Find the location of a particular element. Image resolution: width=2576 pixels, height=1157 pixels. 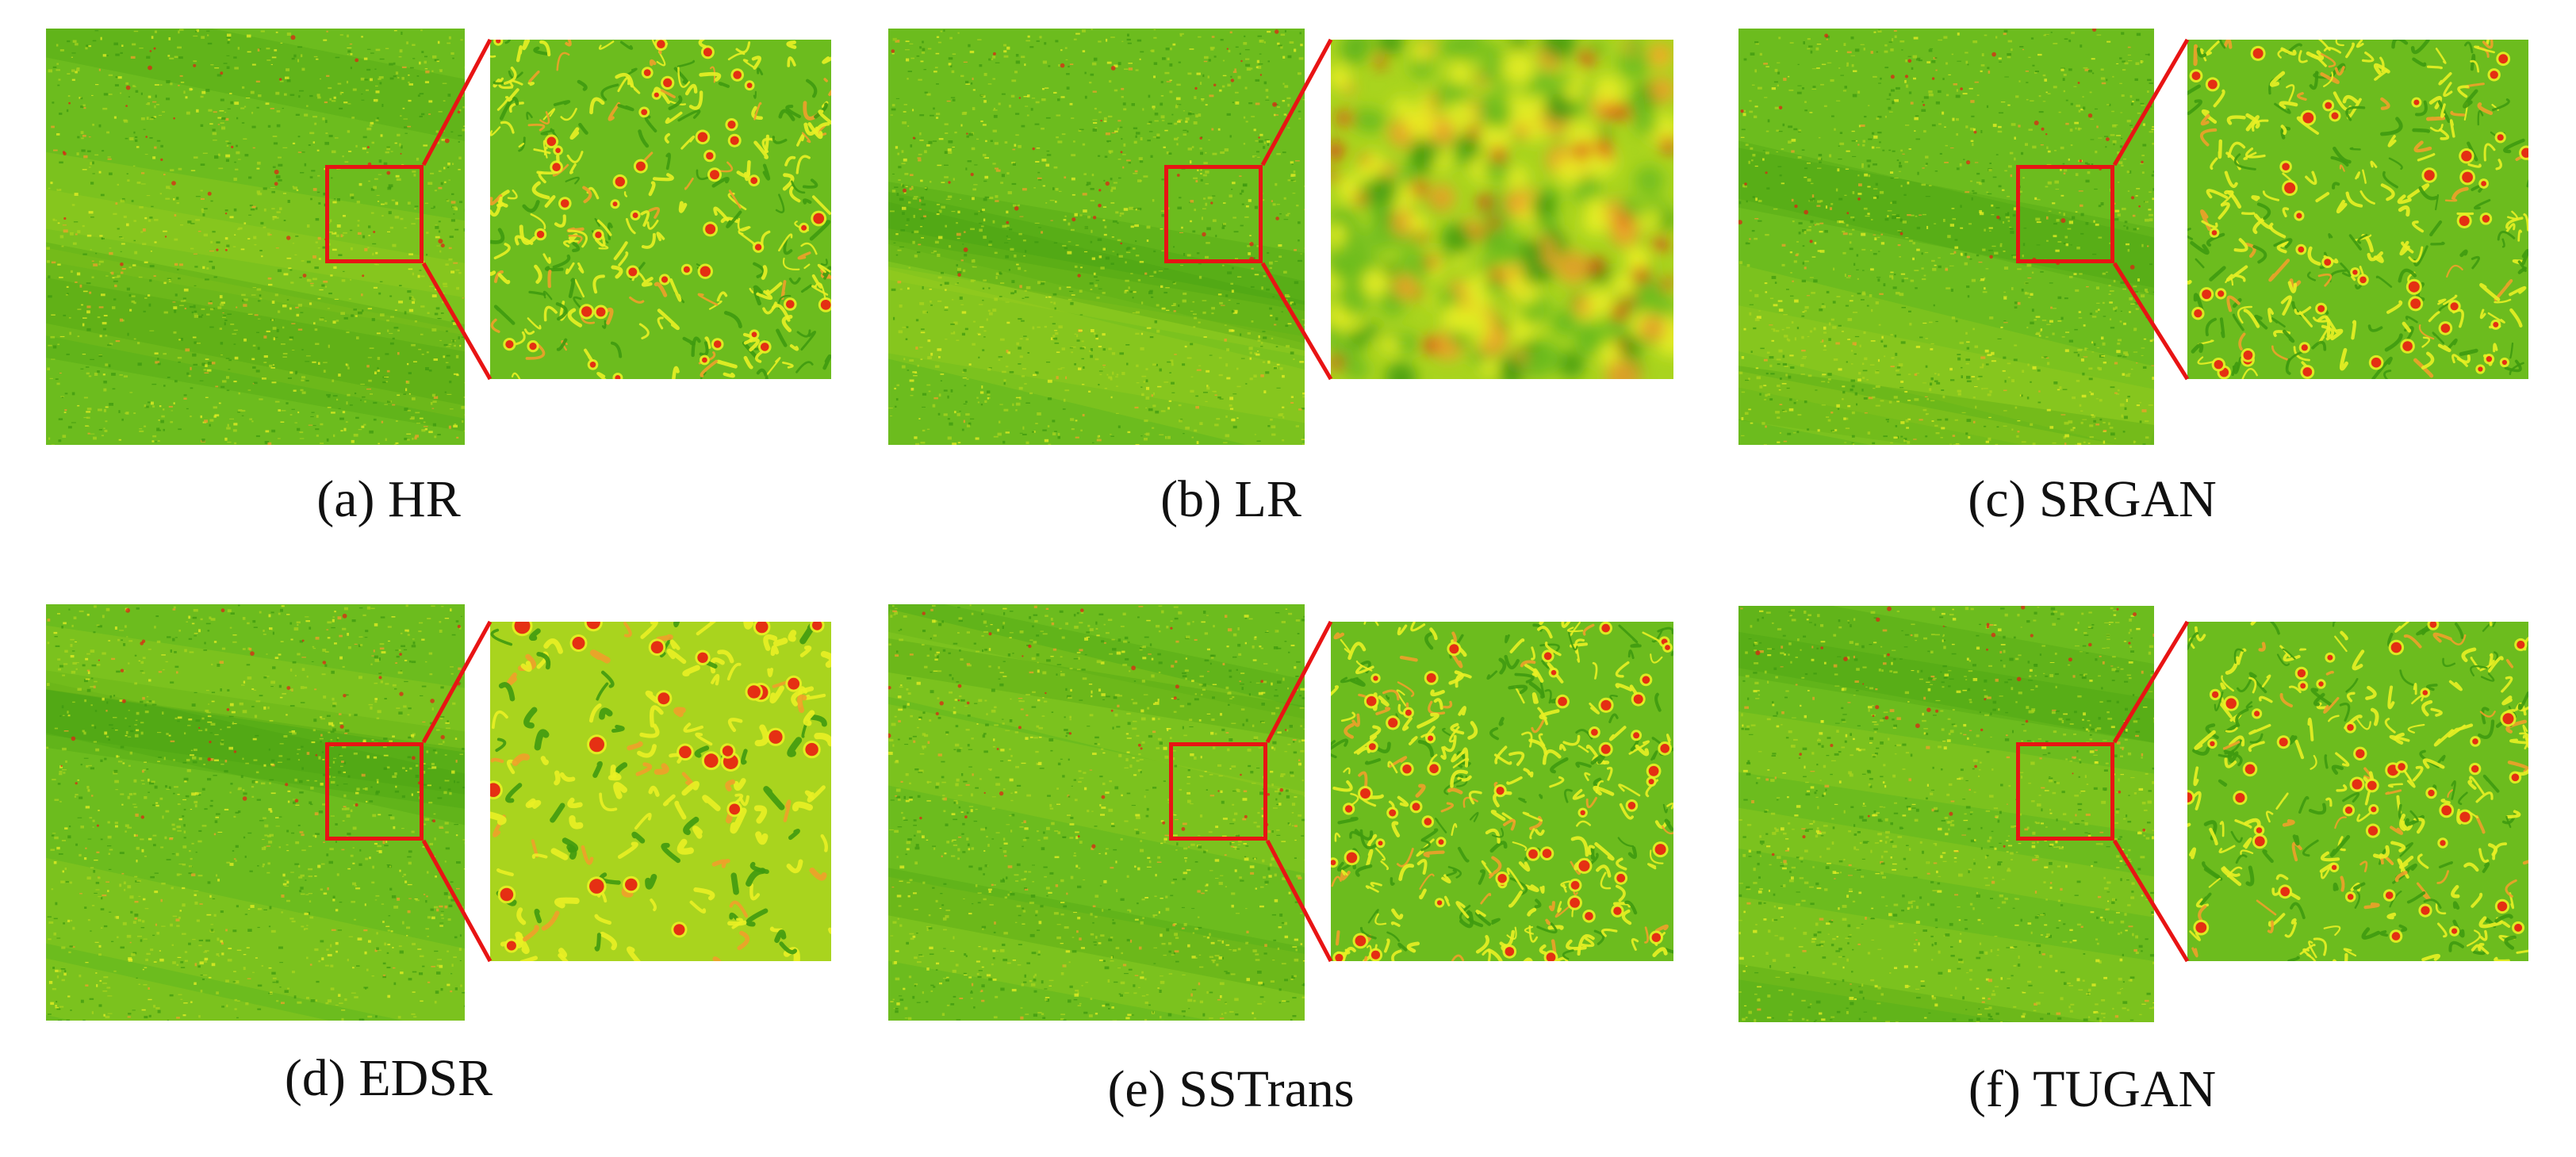

zoomed-image-e is located at coordinates (1502, 792).